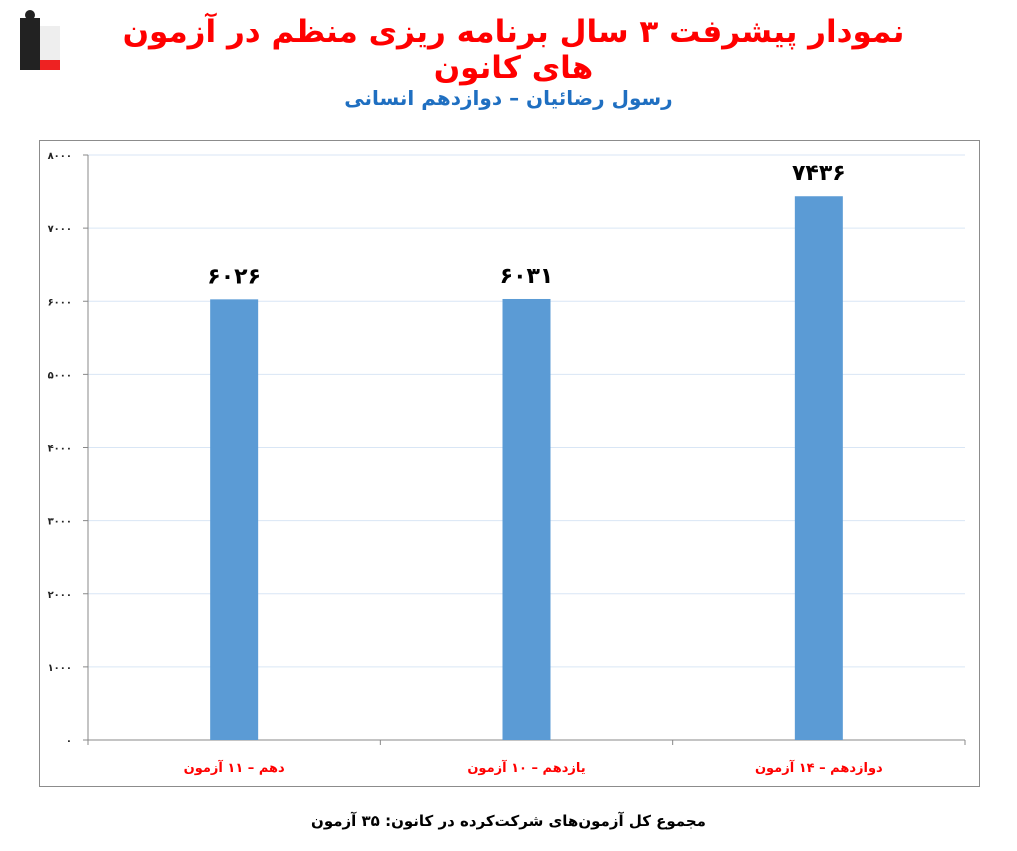 This screenshot has height=851, width=1017. Describe the element at coordinates (819, 173) in the screenshot. I see `data-label: ۷۴۳۶` at that location.